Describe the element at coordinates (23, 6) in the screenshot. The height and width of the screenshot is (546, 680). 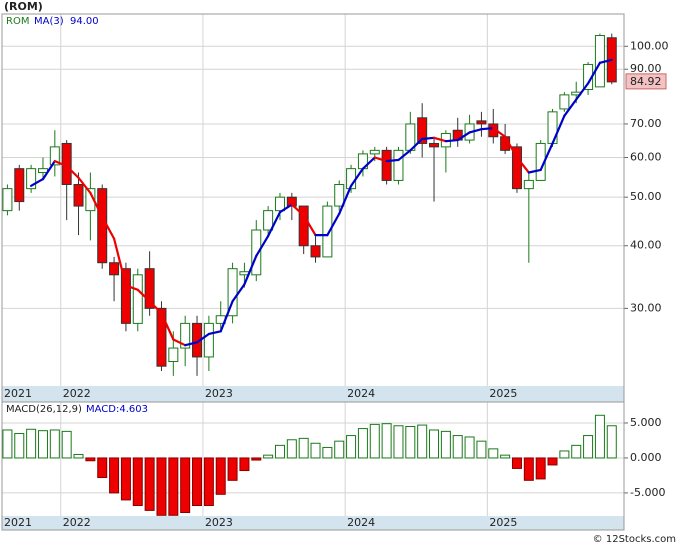
I see `chart-title: (ROM)` at that location.